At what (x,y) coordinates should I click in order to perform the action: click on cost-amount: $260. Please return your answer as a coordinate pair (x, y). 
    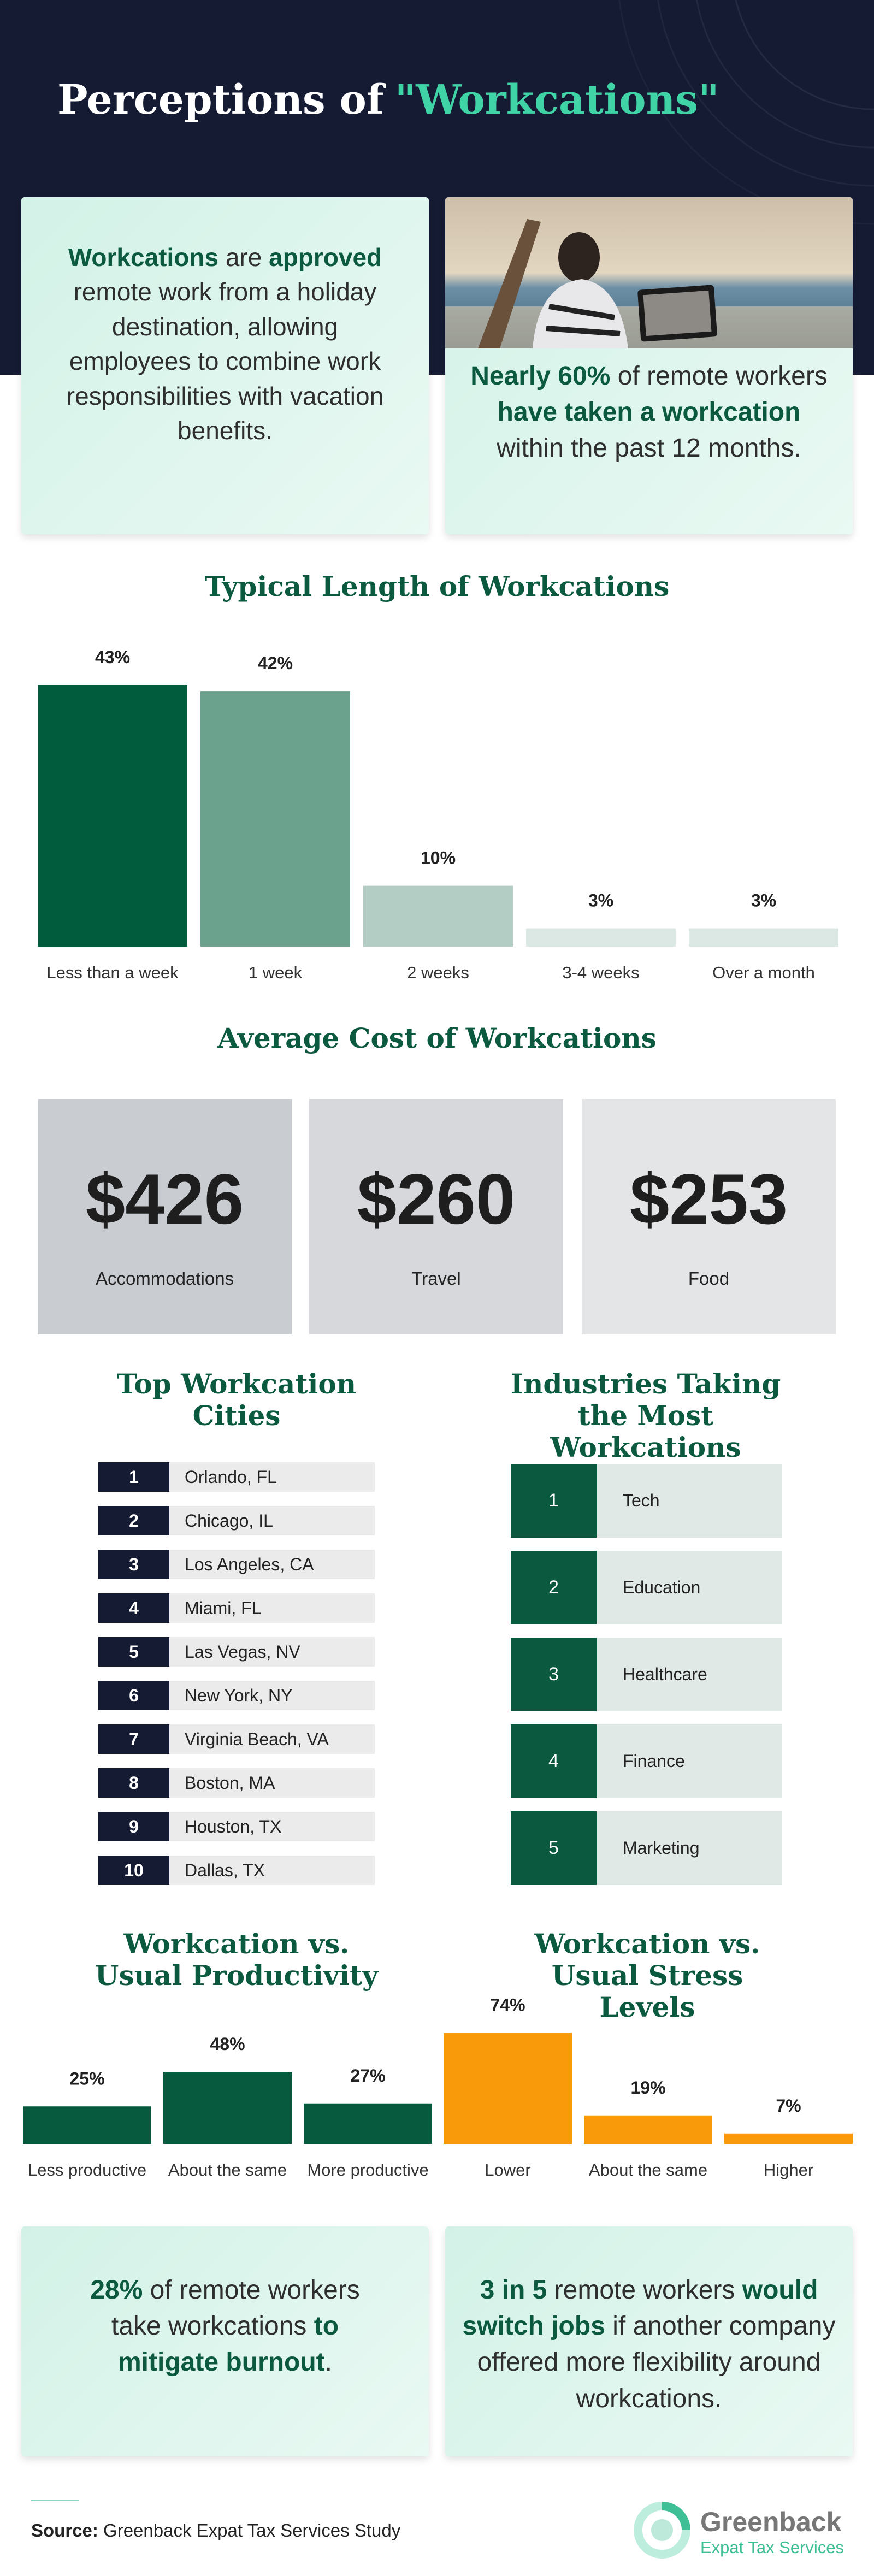
    Looking at the image, I should click on (437, 1199).